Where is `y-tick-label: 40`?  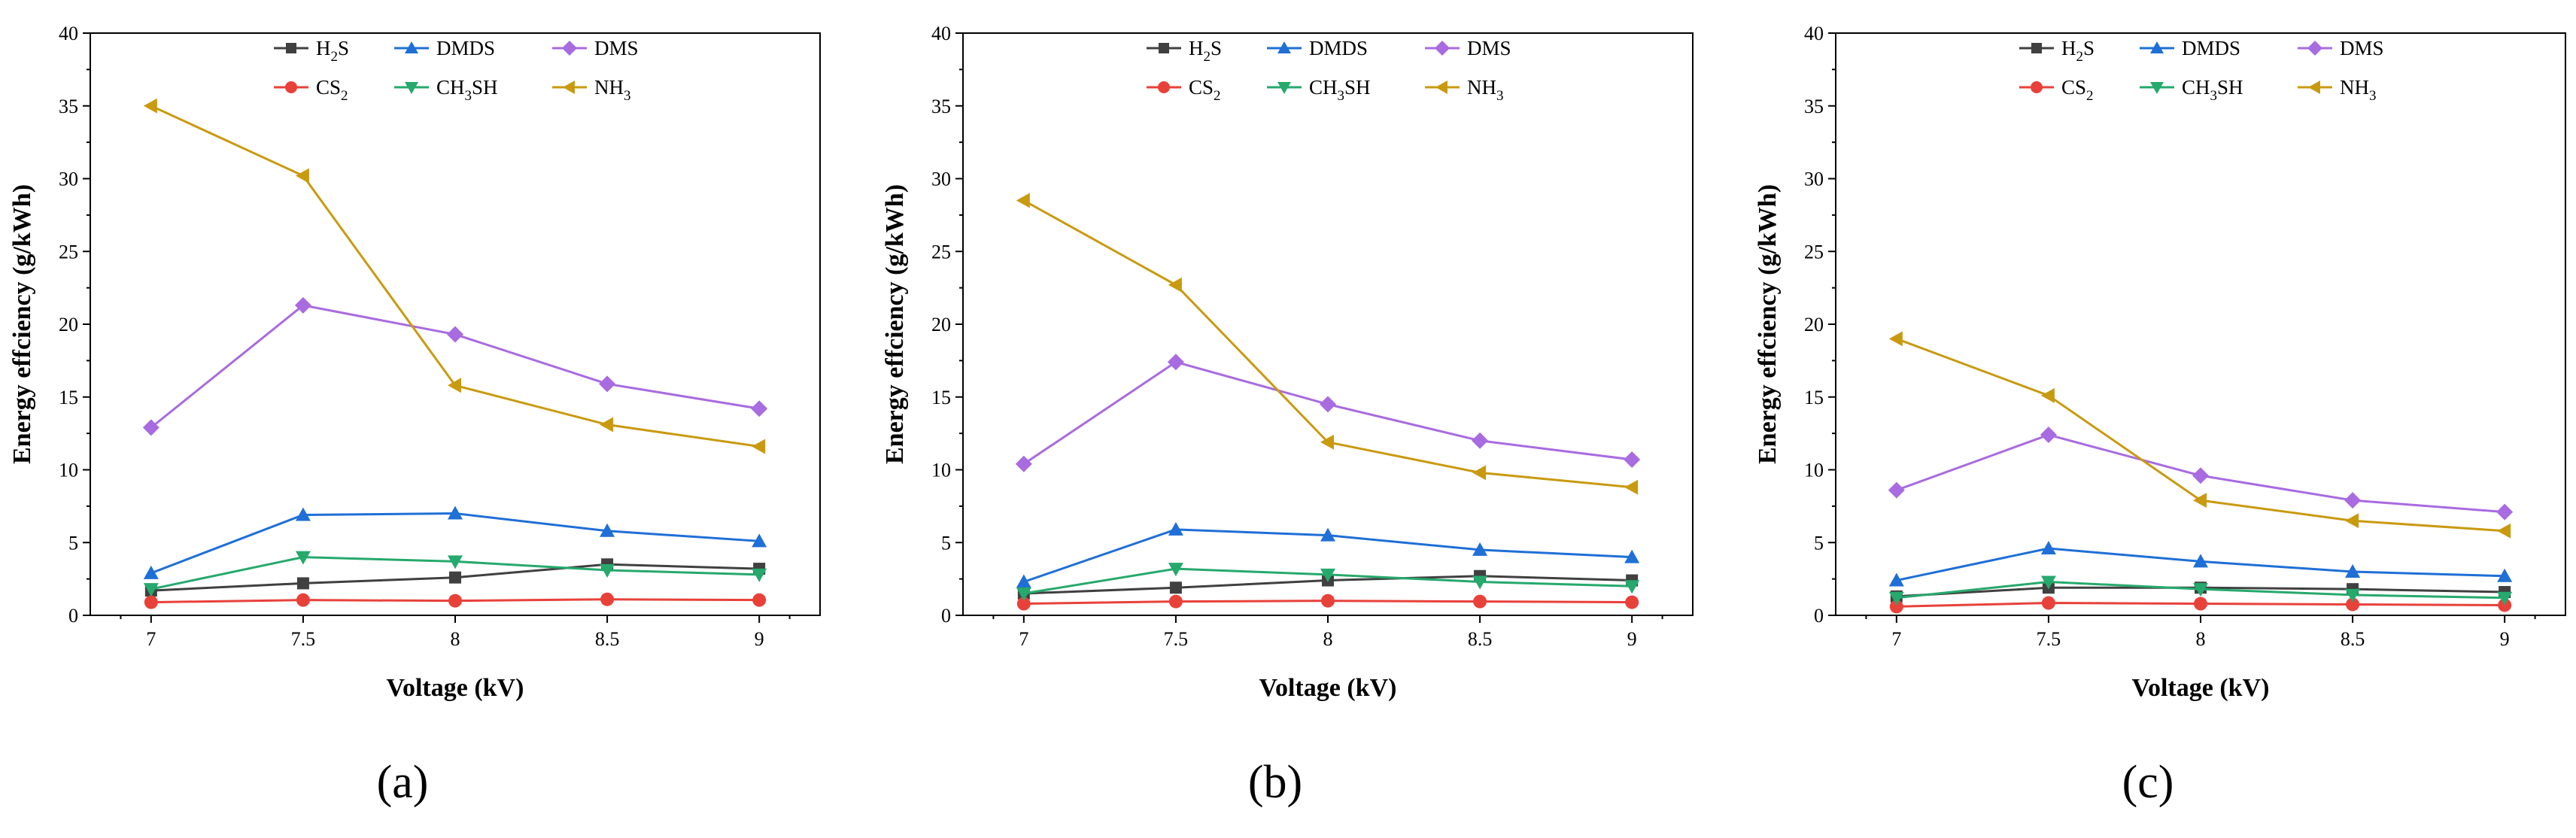 y-tick-label: 40 is located at coordinates (941, 33).